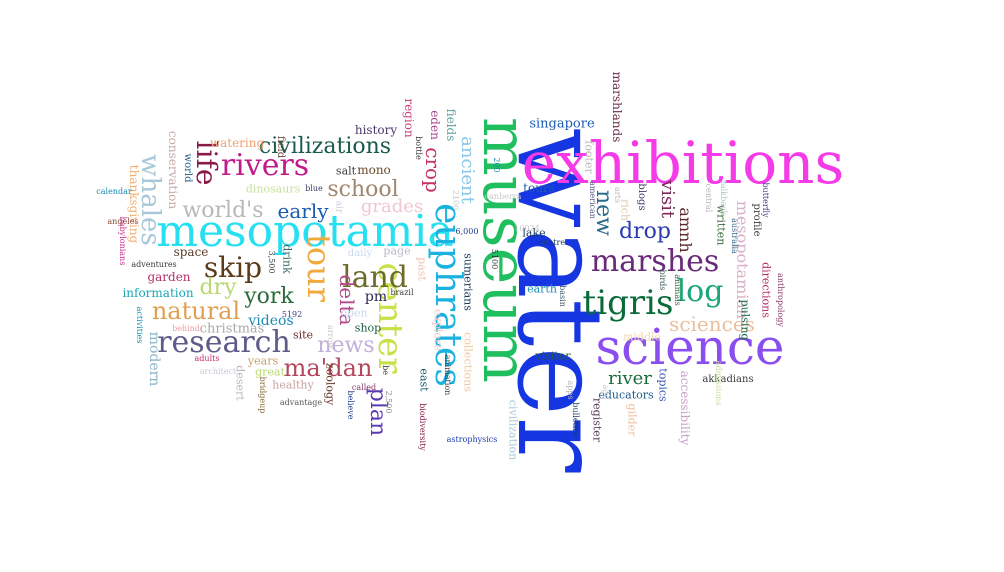 The image size is (1004, 572). What do you see at coordinates (597, 420) in the screenshot?
I see `word-register: register` at bounding box center [597, 420].